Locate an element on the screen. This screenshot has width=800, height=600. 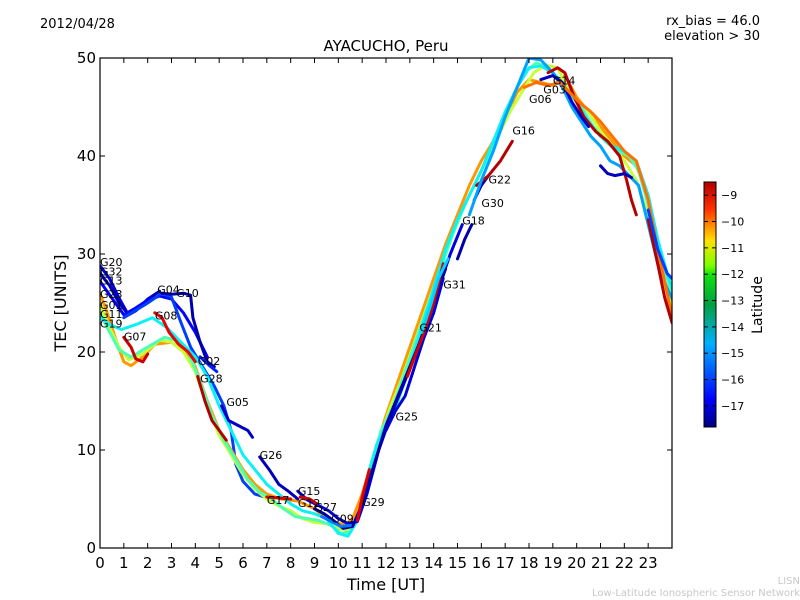
colorbar-tick-label: −16 is located at coordinates (732, 380).